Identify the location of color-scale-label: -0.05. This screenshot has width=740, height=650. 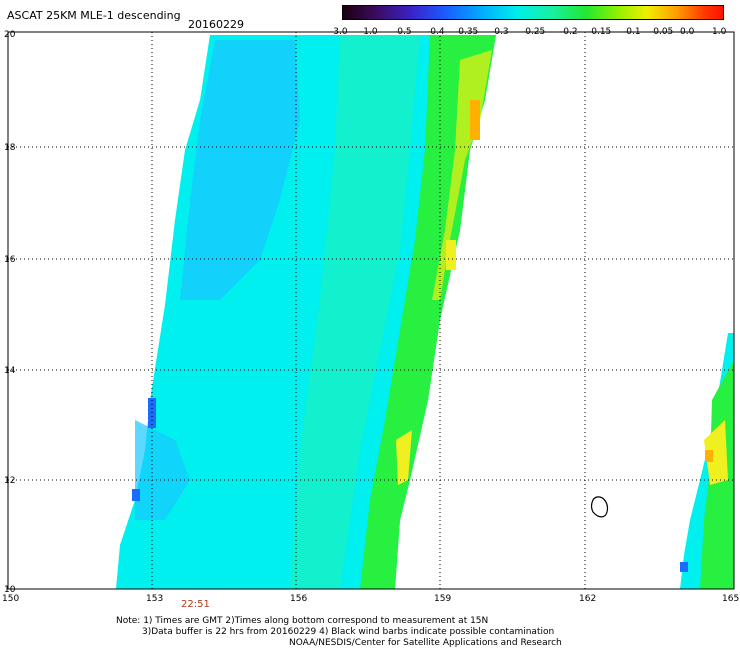
(661, 32).